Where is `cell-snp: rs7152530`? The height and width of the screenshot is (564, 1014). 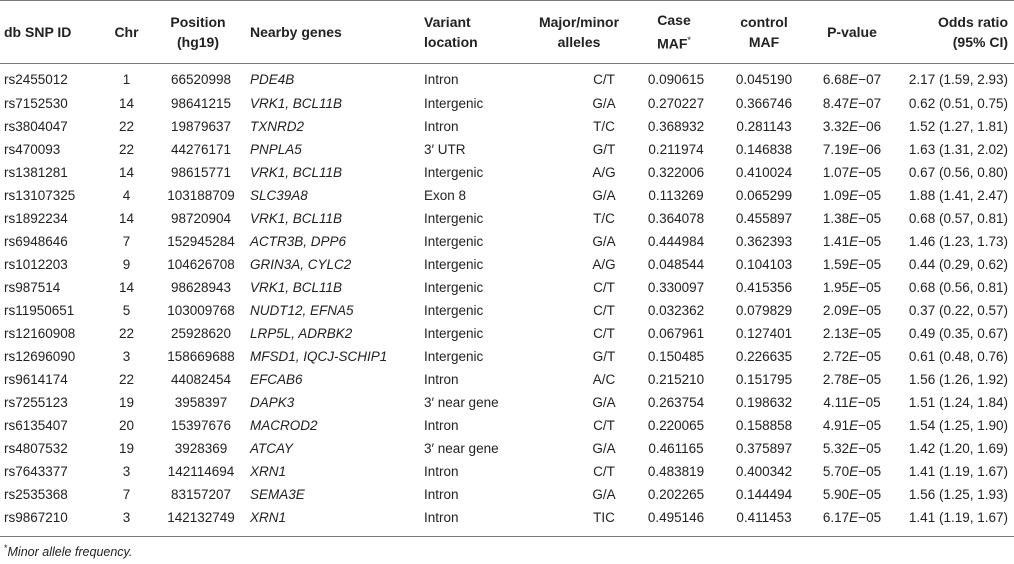
cell-snp: rs7152530 is located at coordinates (36, 103).